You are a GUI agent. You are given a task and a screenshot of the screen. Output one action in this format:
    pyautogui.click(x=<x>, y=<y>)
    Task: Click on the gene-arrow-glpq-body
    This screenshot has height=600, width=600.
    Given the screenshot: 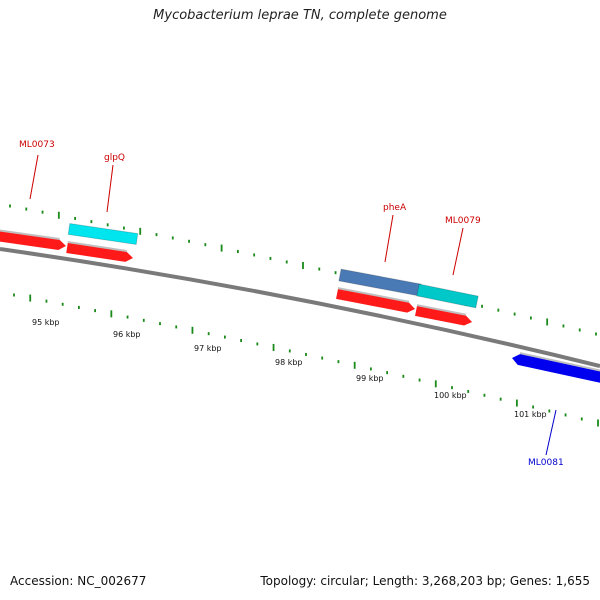 What is the action you would take?
    pyautogui.click(x=99, y=252)
    